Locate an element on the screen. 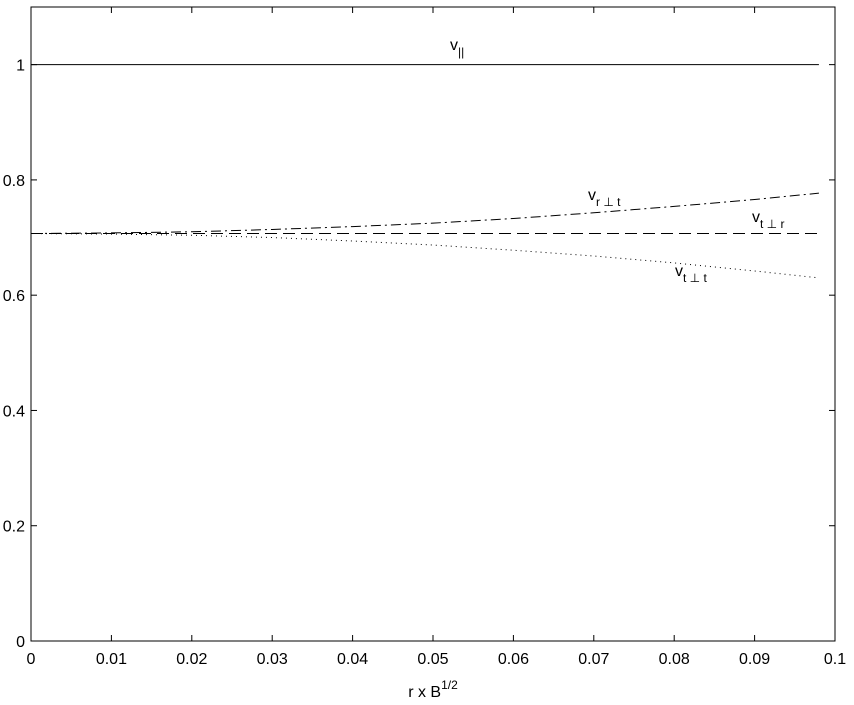 Image resolution: width=854 pixels, height=705 pixels. series-label: vt ⊥ r is located at coordinates (768, 220).